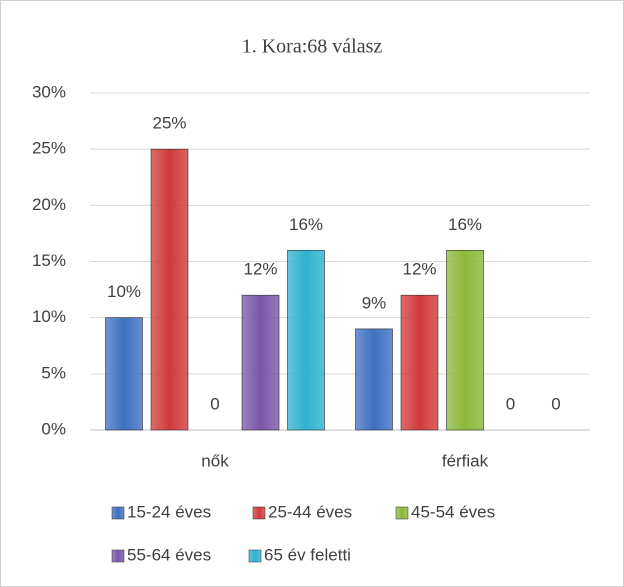 The image size is (624, 587). I want to click on y-tick-label: 30%, so click(49, 91).